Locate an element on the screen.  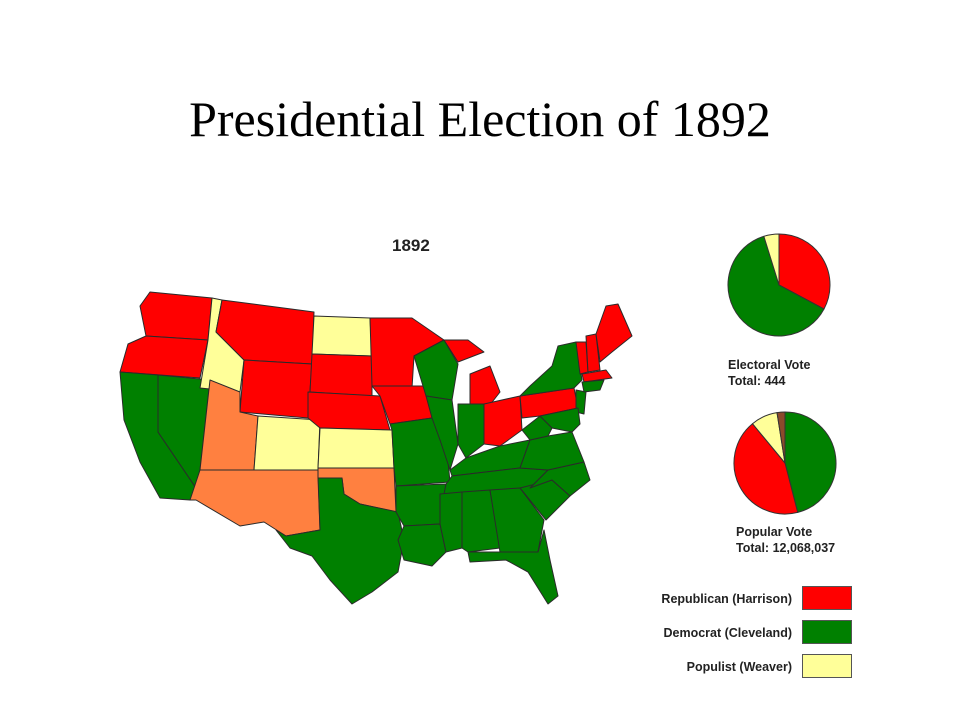
state-kansas is located at coordinates (356, 448).